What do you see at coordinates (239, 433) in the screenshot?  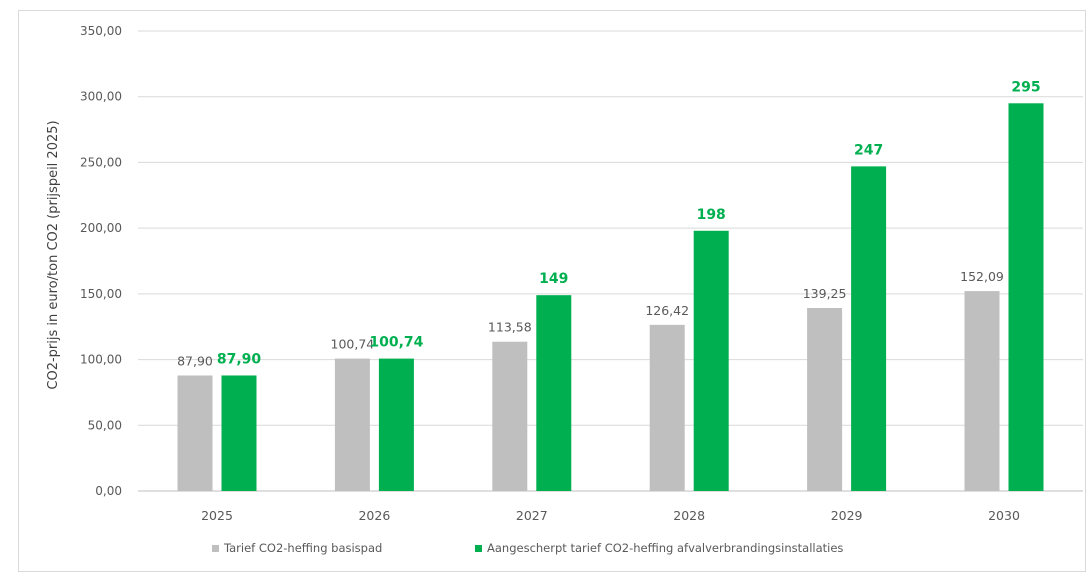 I see `bar-aangescherpt-2025` at bounding box center [239, 433].